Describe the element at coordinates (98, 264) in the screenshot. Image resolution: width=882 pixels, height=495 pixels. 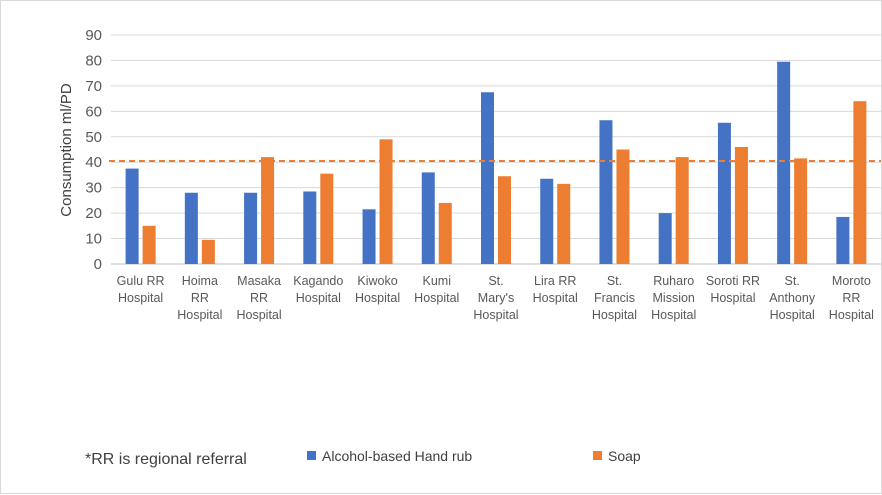
I see `y-tick-label: 0` at that location.